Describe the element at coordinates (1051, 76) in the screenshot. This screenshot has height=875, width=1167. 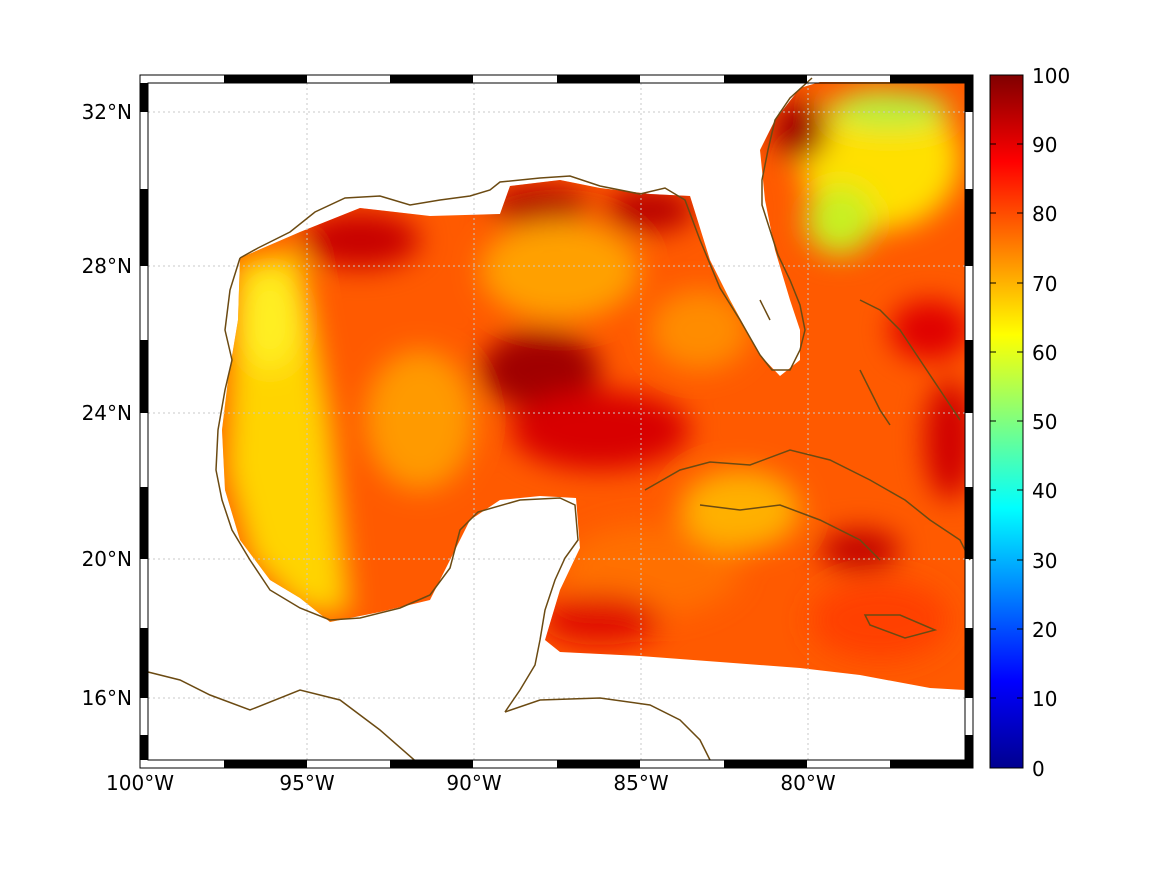
I see `colorbar-tick-label: 100` at that location.